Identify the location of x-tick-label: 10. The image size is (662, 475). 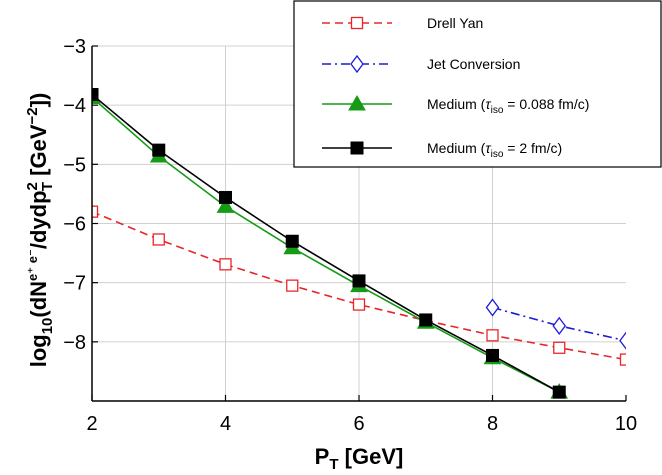
(626, 424).